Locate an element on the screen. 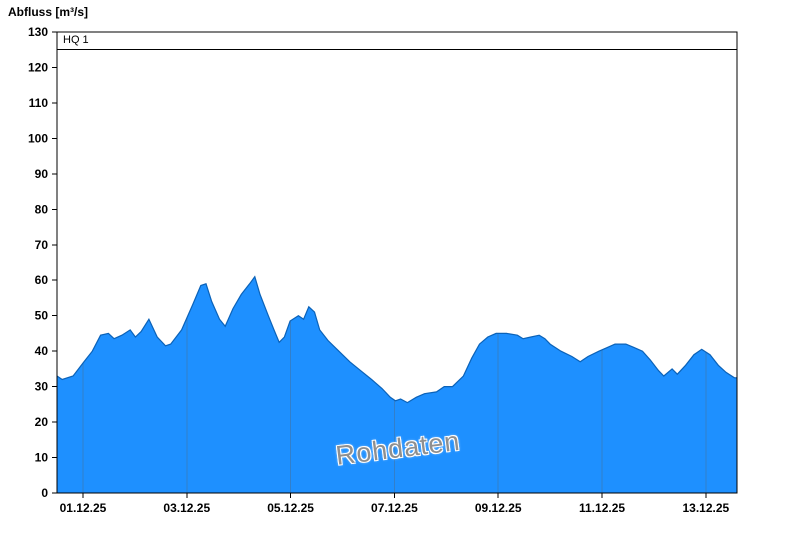  y-tick-label: 130 is located at coordinates (38, 32).